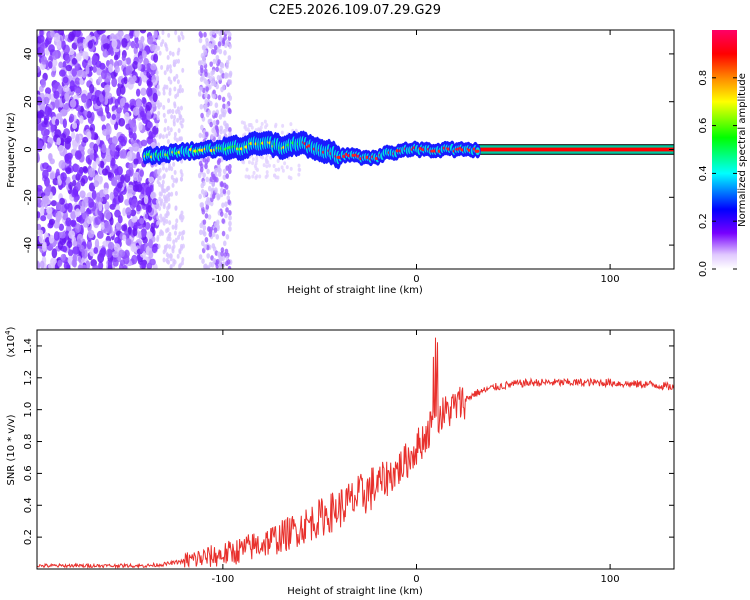  I want to click on spectrogram-y-tick-label: -40, so click(28, 245).